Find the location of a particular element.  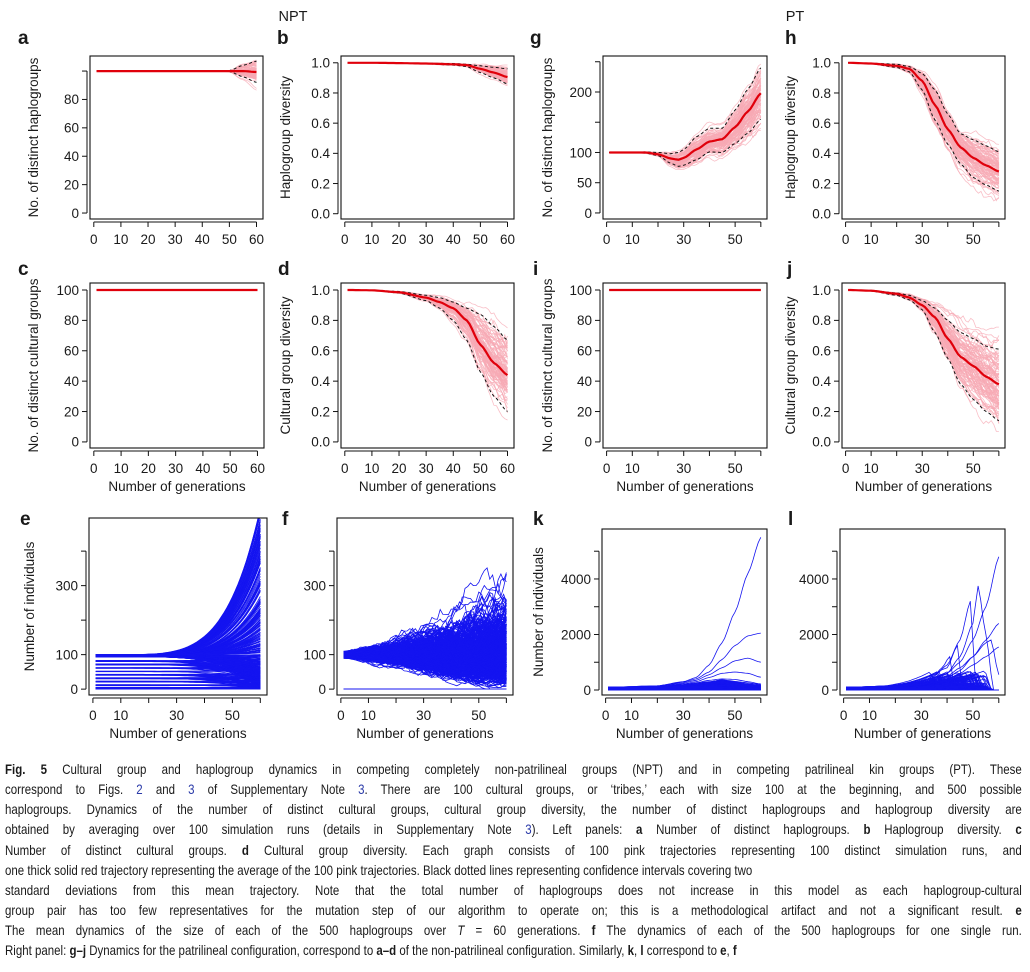

panel-label: c is located at coordinates (23, 269).